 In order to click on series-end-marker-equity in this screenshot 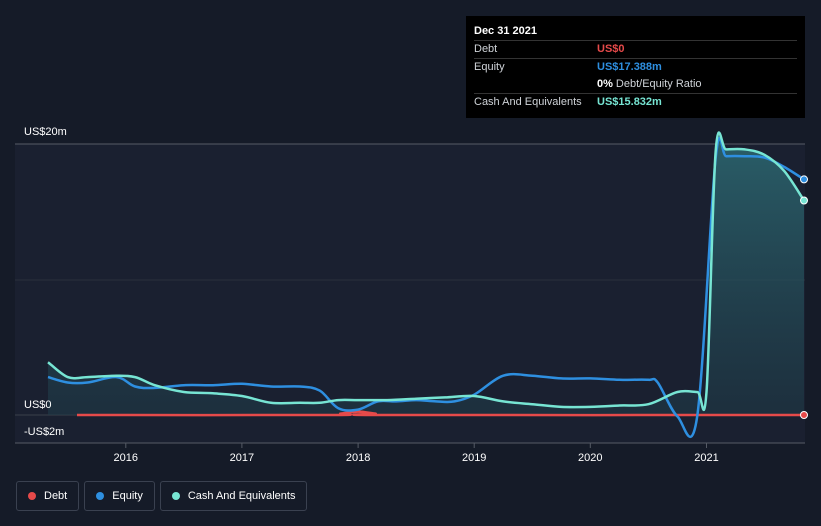, I will do `click(804, 179)`.